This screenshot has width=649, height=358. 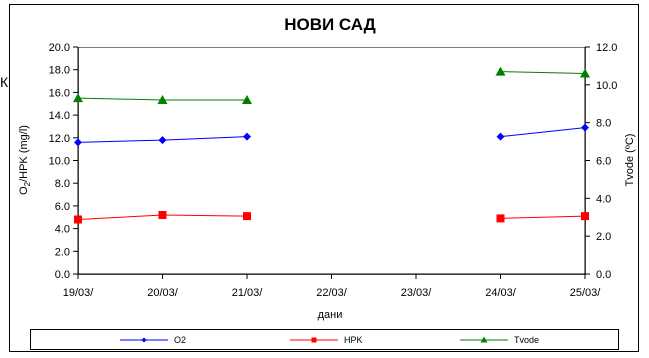 I want to click on series-tvode, so click(x=331, y=85).